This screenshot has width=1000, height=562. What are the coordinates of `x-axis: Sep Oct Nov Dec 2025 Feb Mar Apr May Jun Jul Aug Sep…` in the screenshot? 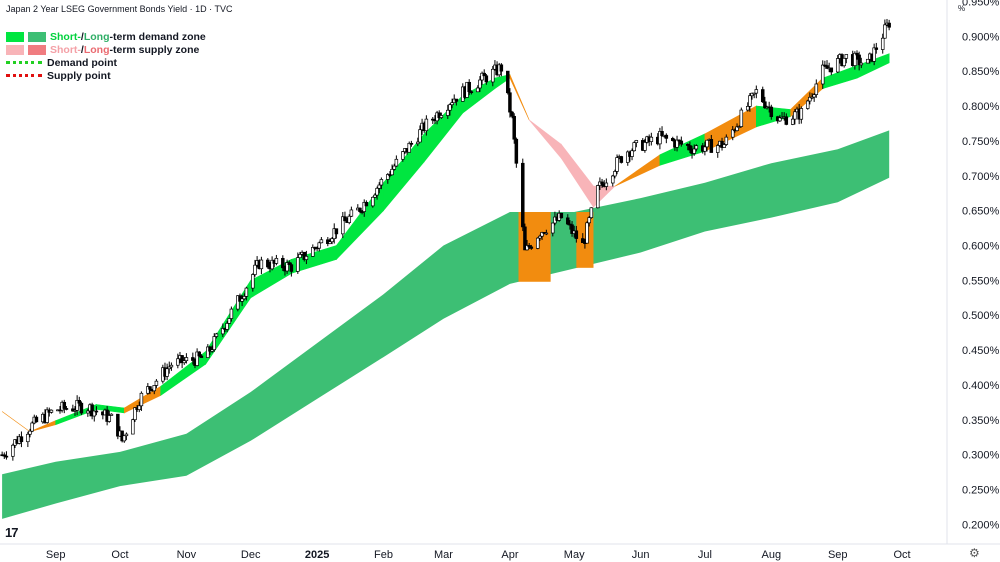 It's located at (478, 555).